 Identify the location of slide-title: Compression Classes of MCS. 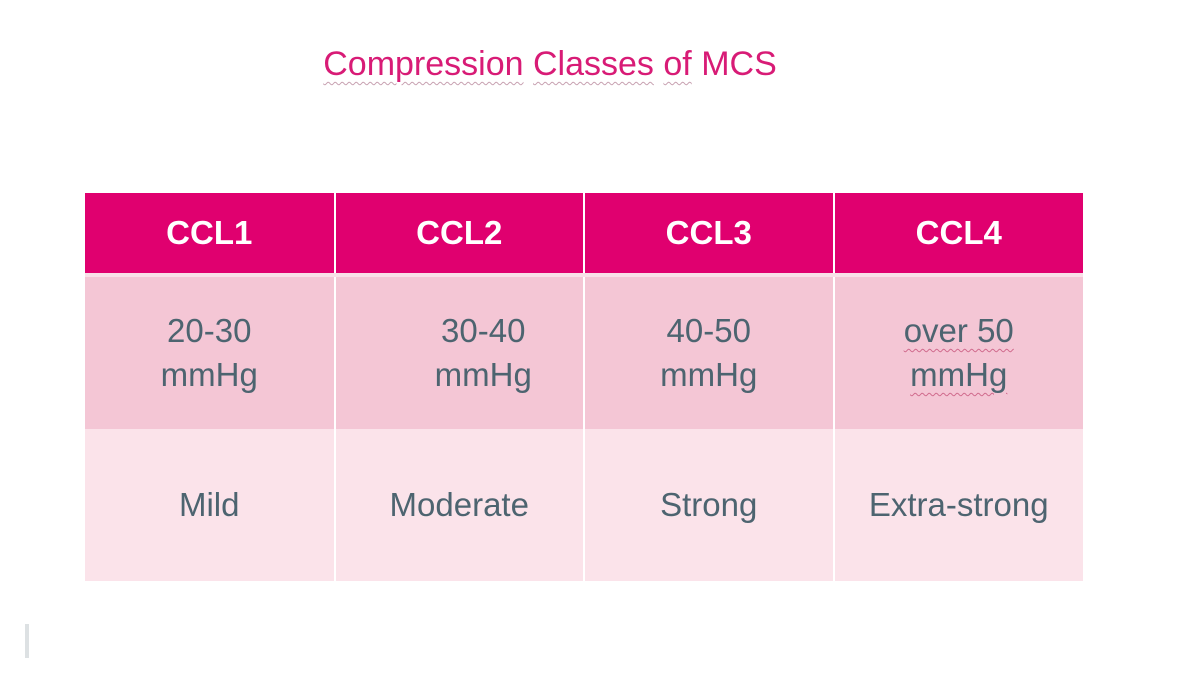
(550, 64).